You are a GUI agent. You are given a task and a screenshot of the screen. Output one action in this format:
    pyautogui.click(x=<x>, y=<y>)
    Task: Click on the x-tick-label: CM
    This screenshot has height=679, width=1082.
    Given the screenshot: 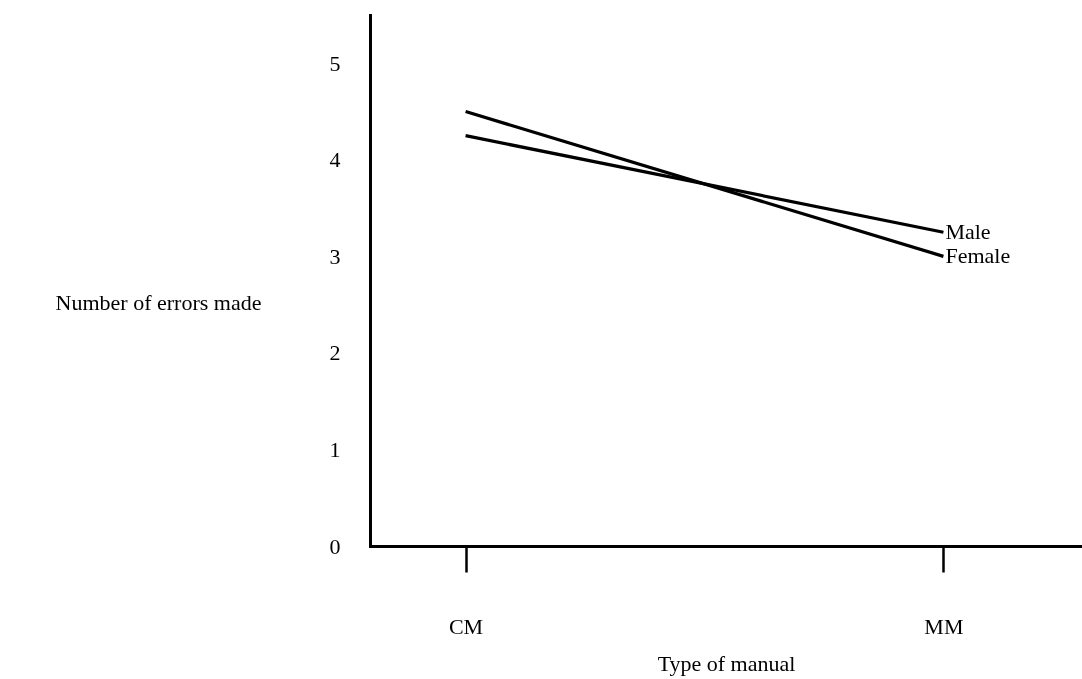 What is the action you would take?
    pyautogui.click(x=466, y=626)
    